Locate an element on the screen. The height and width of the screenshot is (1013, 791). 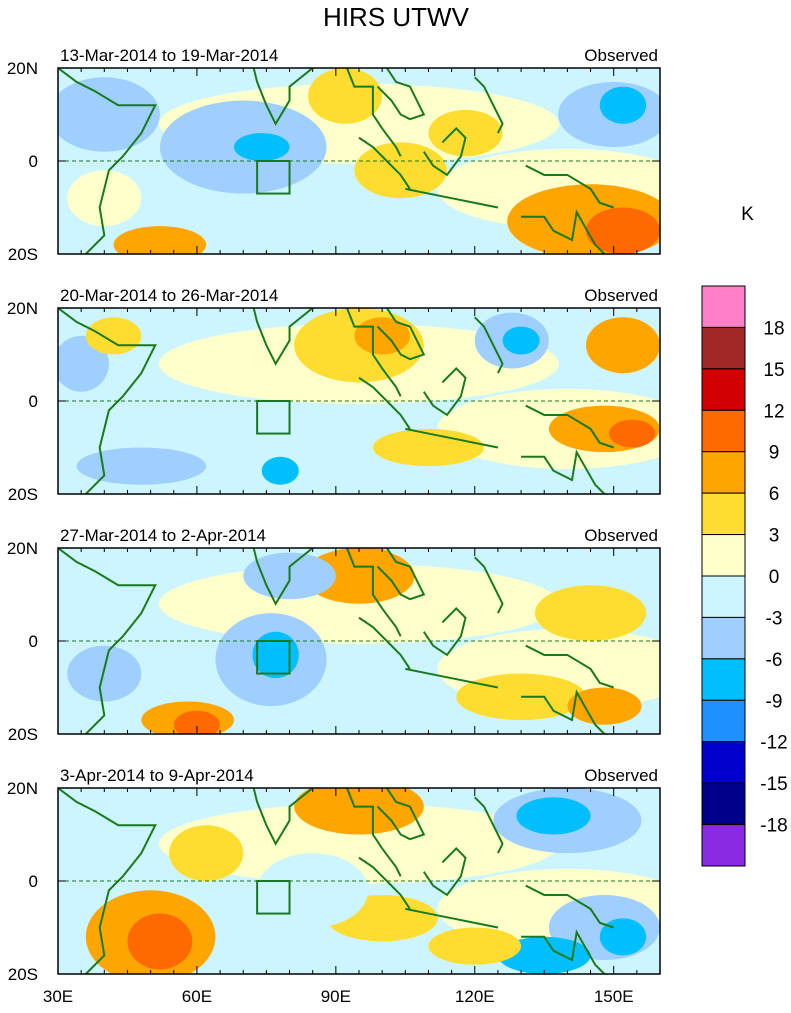
lat-tick-label: 20N is located at coordinates (22, 68).